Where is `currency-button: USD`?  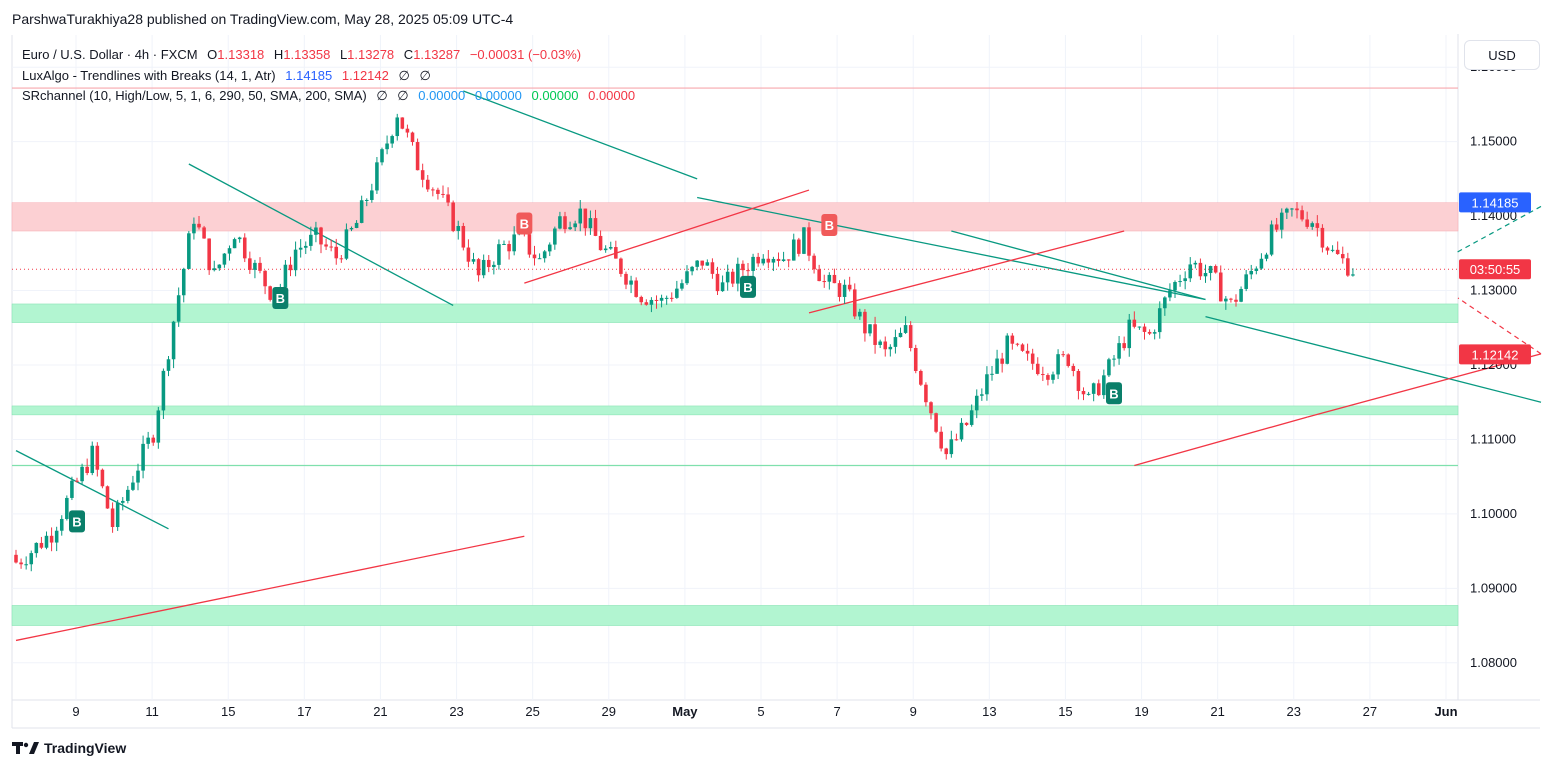
currency-button: USD is located at coordinates (1502, 55).